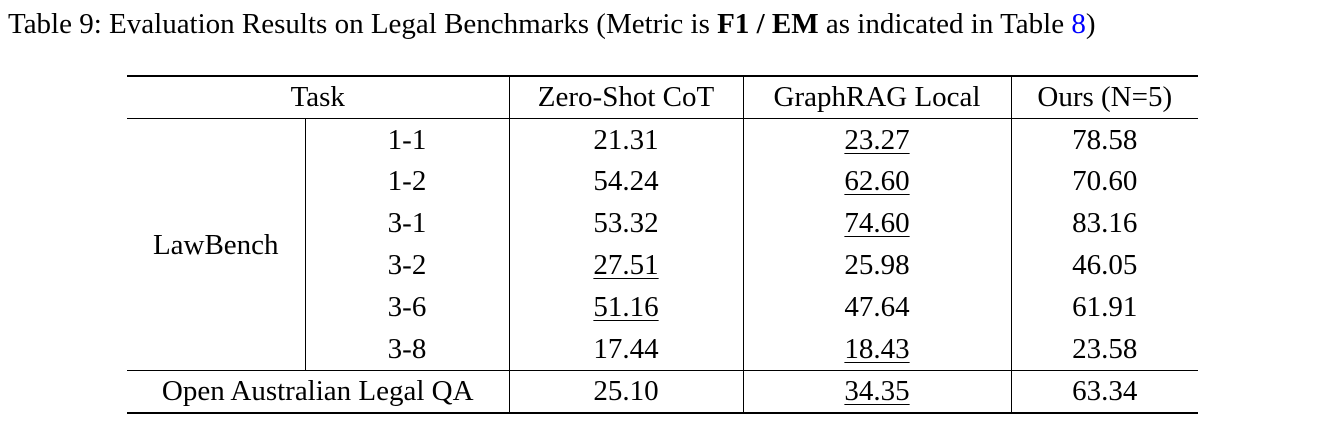 The height and width of the screenshot is (431, 1325). Describe the element at coordinates (407, 307) in the screenshot. I see `task-id: 3-6` at that location.